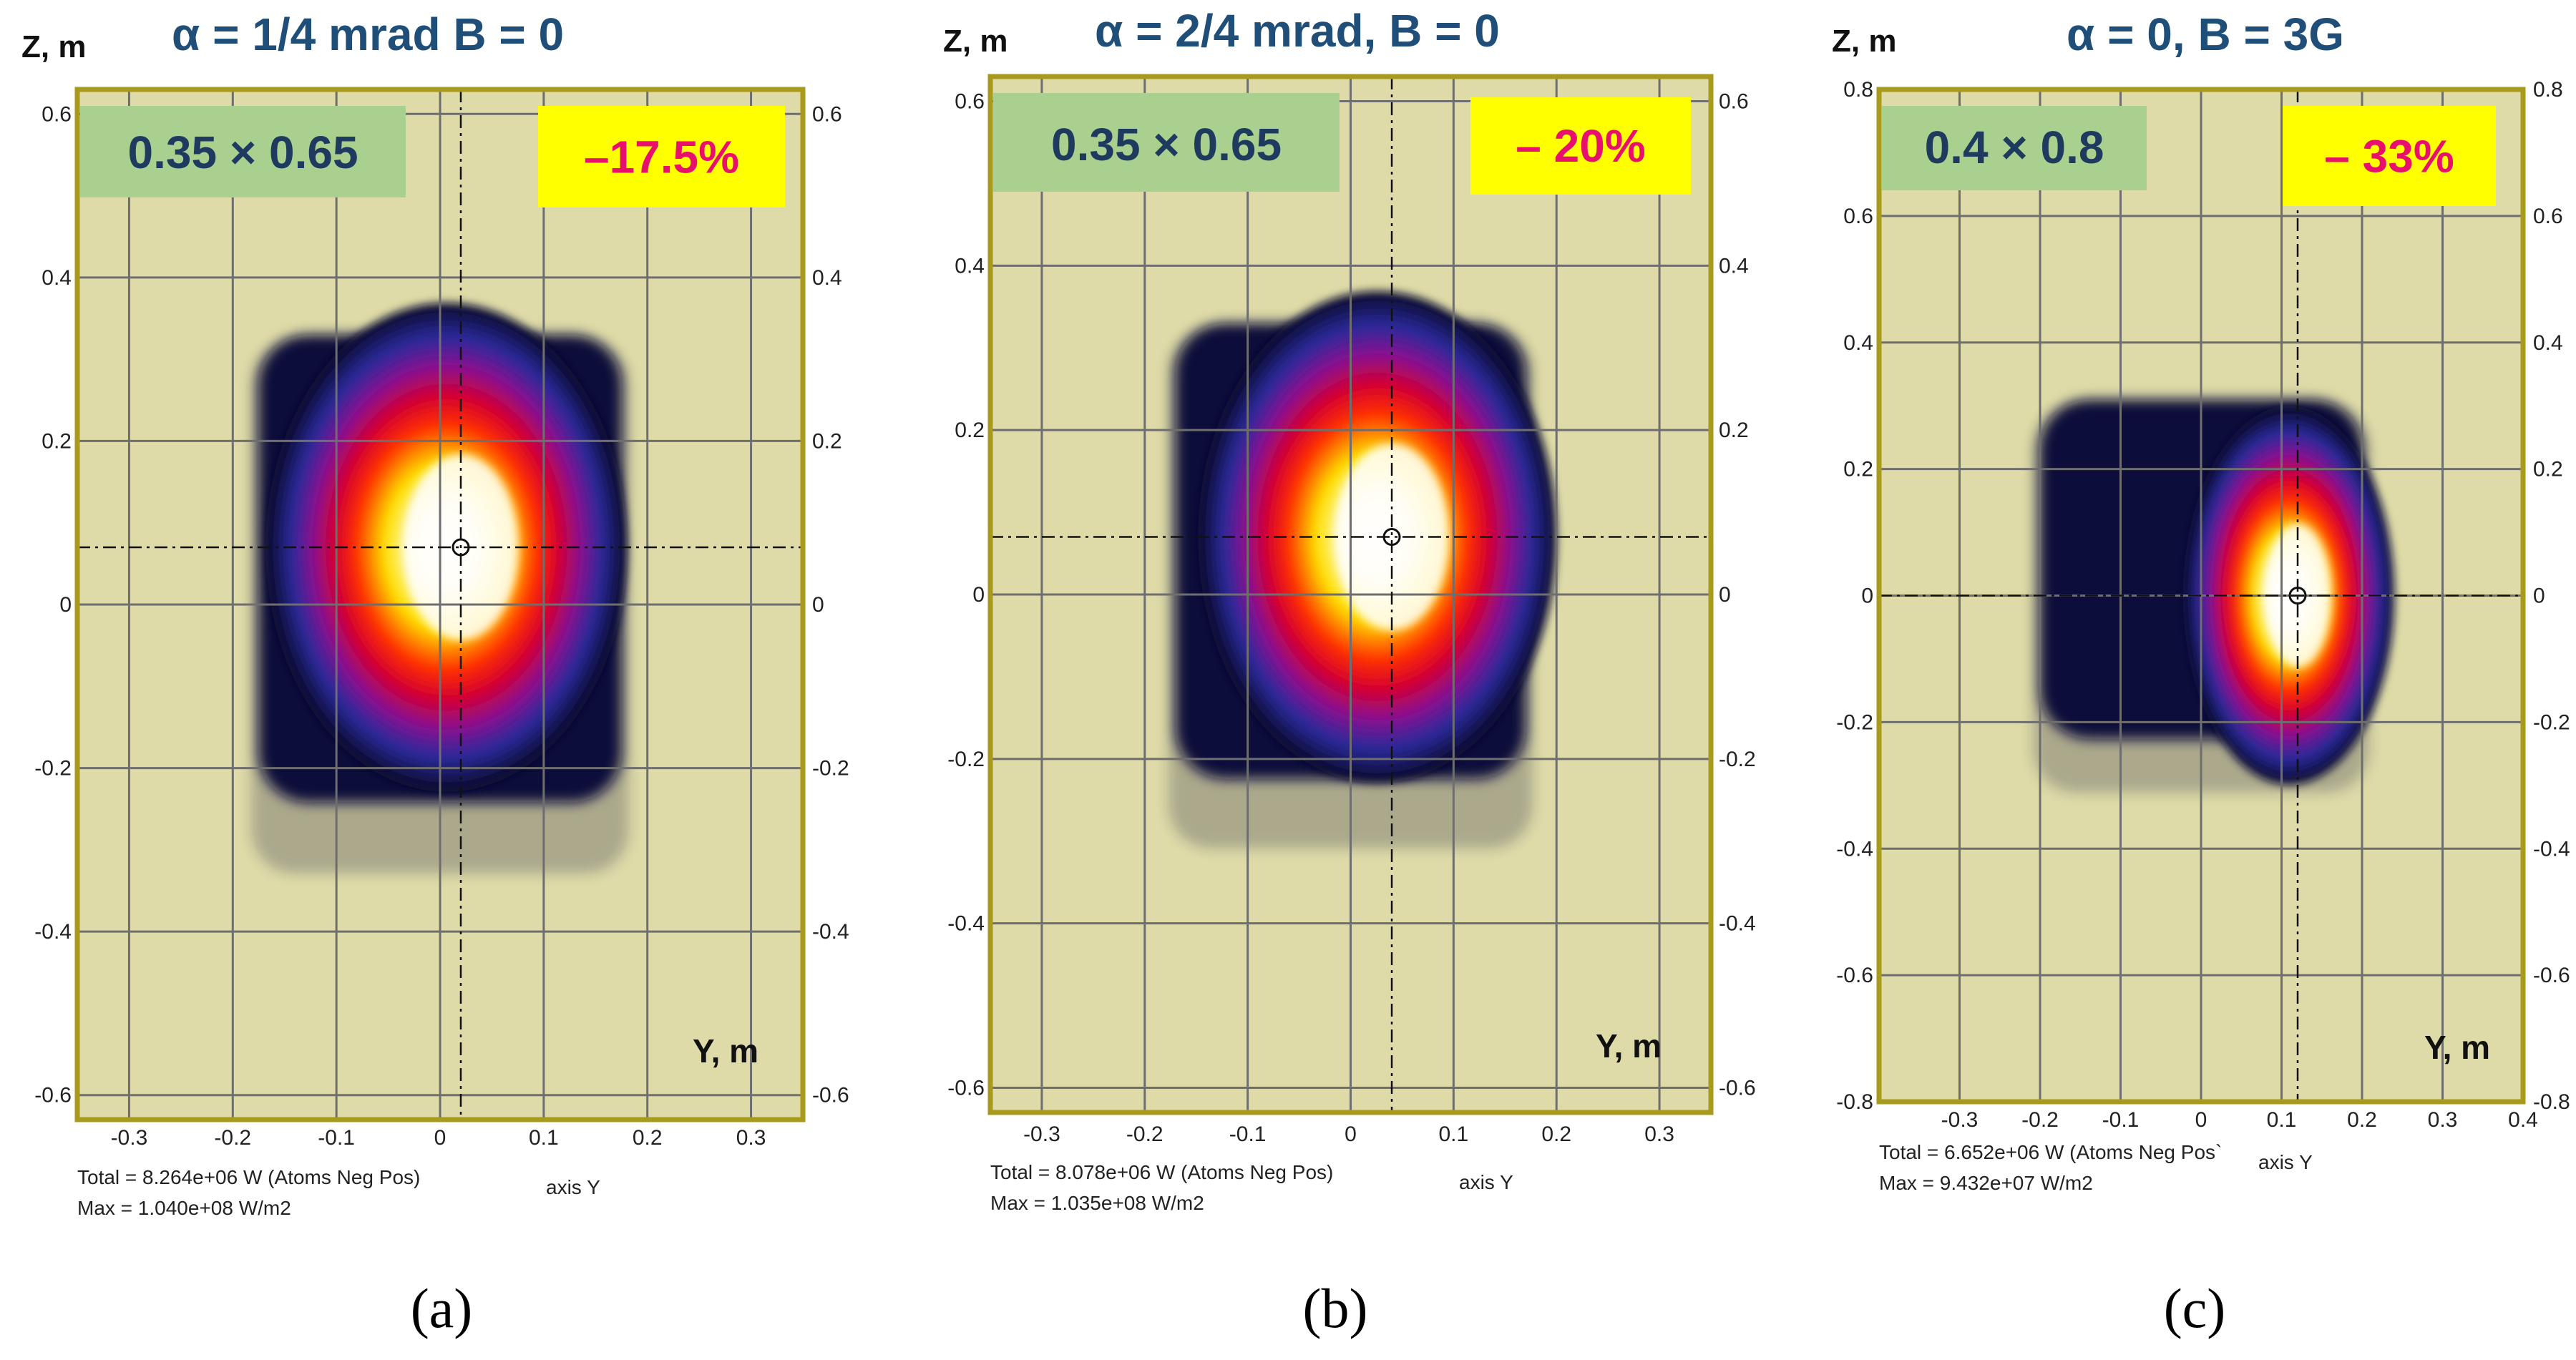 Image resolution: width=2576 pixels, height=1360 pixels. I want to click on total-power-line: Total = 8.078e+06 W (Atoms Neg Pos), so click(1161, 1172).